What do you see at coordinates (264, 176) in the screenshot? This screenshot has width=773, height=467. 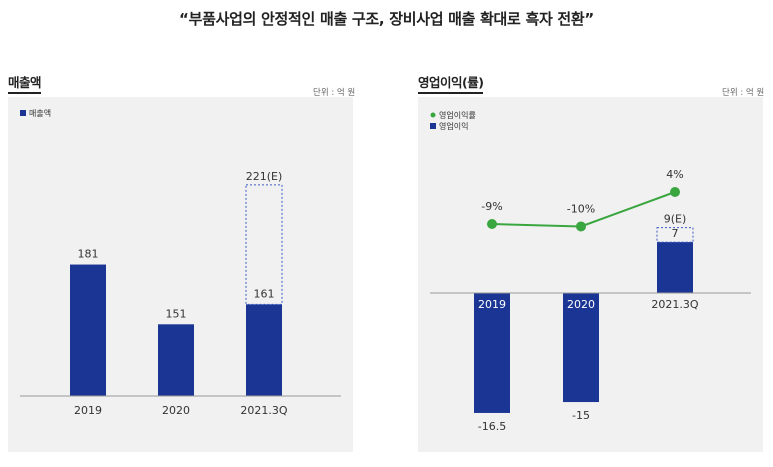 I see `estimate-label: 221(E)` at bounding box center [264, 176].